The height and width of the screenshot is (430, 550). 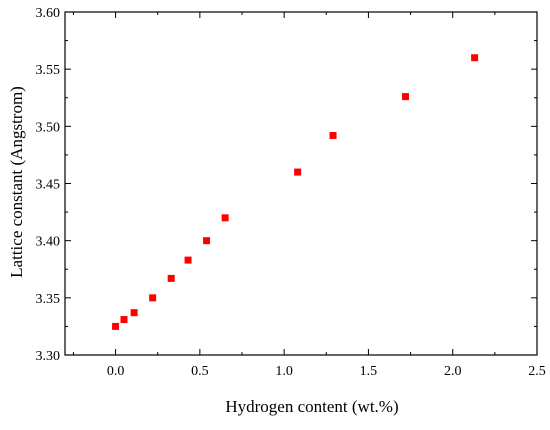 What do you see at coordinates (537, 371) in the screenshot?
I see `x-tick-label: 2.5` at bounding box center [537, 371].